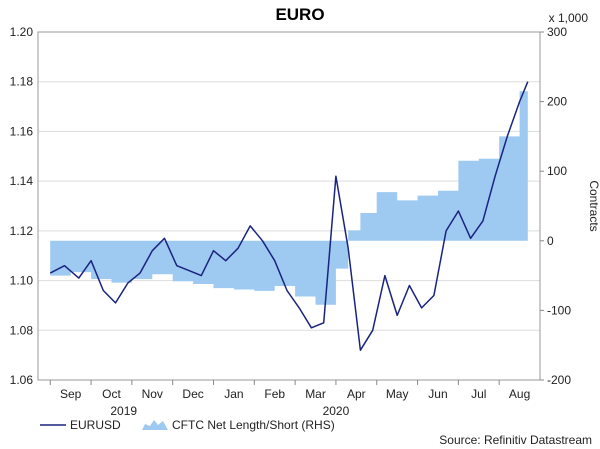 The width and height of the screenshot is (600, 449). What do you see at coordinates (437, 394) in the screenshot?
I see `x-tick-label: Jun` at bounding box center [437, 394].